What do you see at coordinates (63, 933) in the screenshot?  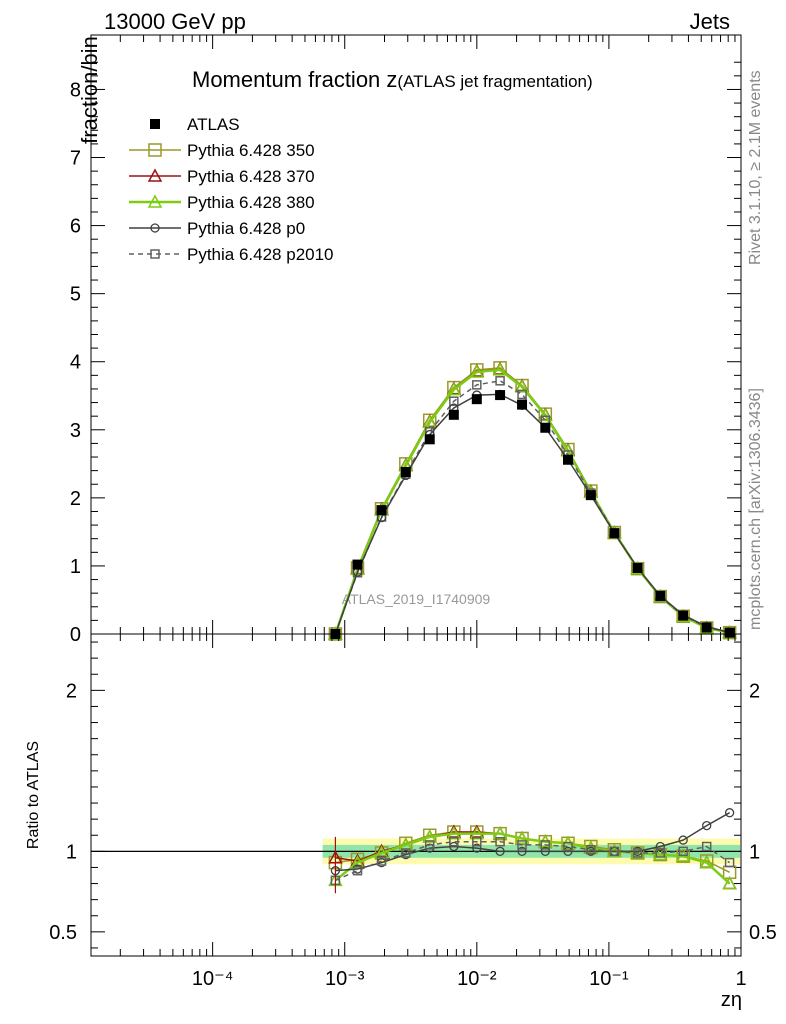 I see `ratio-y-tick-label: 0.5` at bounding box center [63, 933].